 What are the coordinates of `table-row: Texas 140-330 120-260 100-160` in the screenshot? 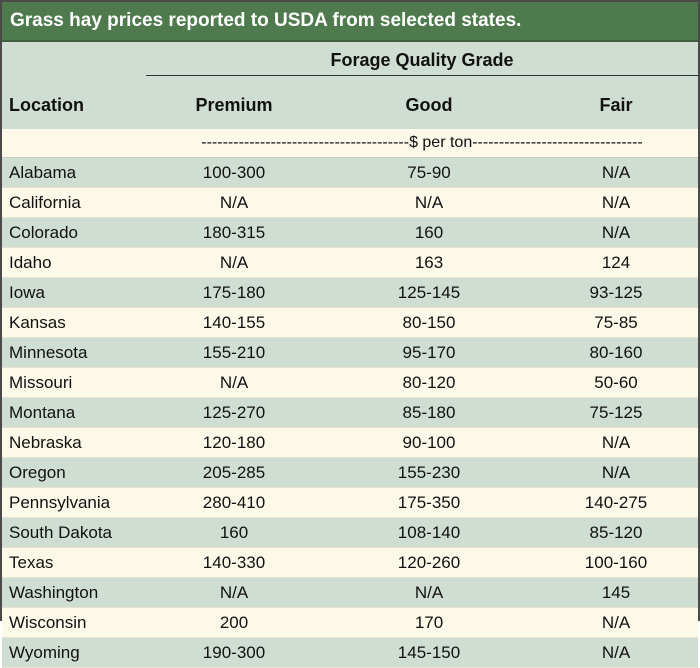 It's located at (350, 563).